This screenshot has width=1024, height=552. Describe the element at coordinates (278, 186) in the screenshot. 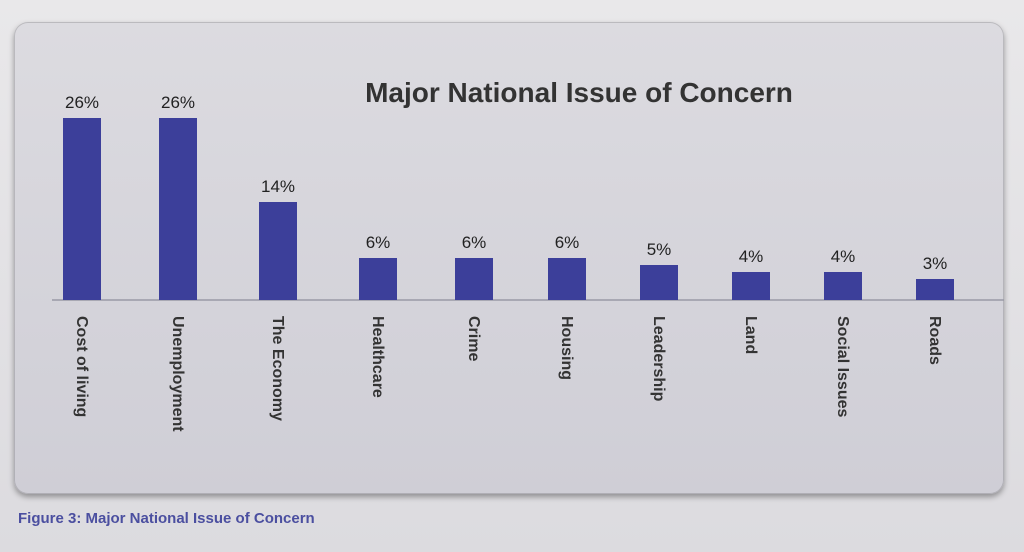

I see `value-label: 14%` at that location.